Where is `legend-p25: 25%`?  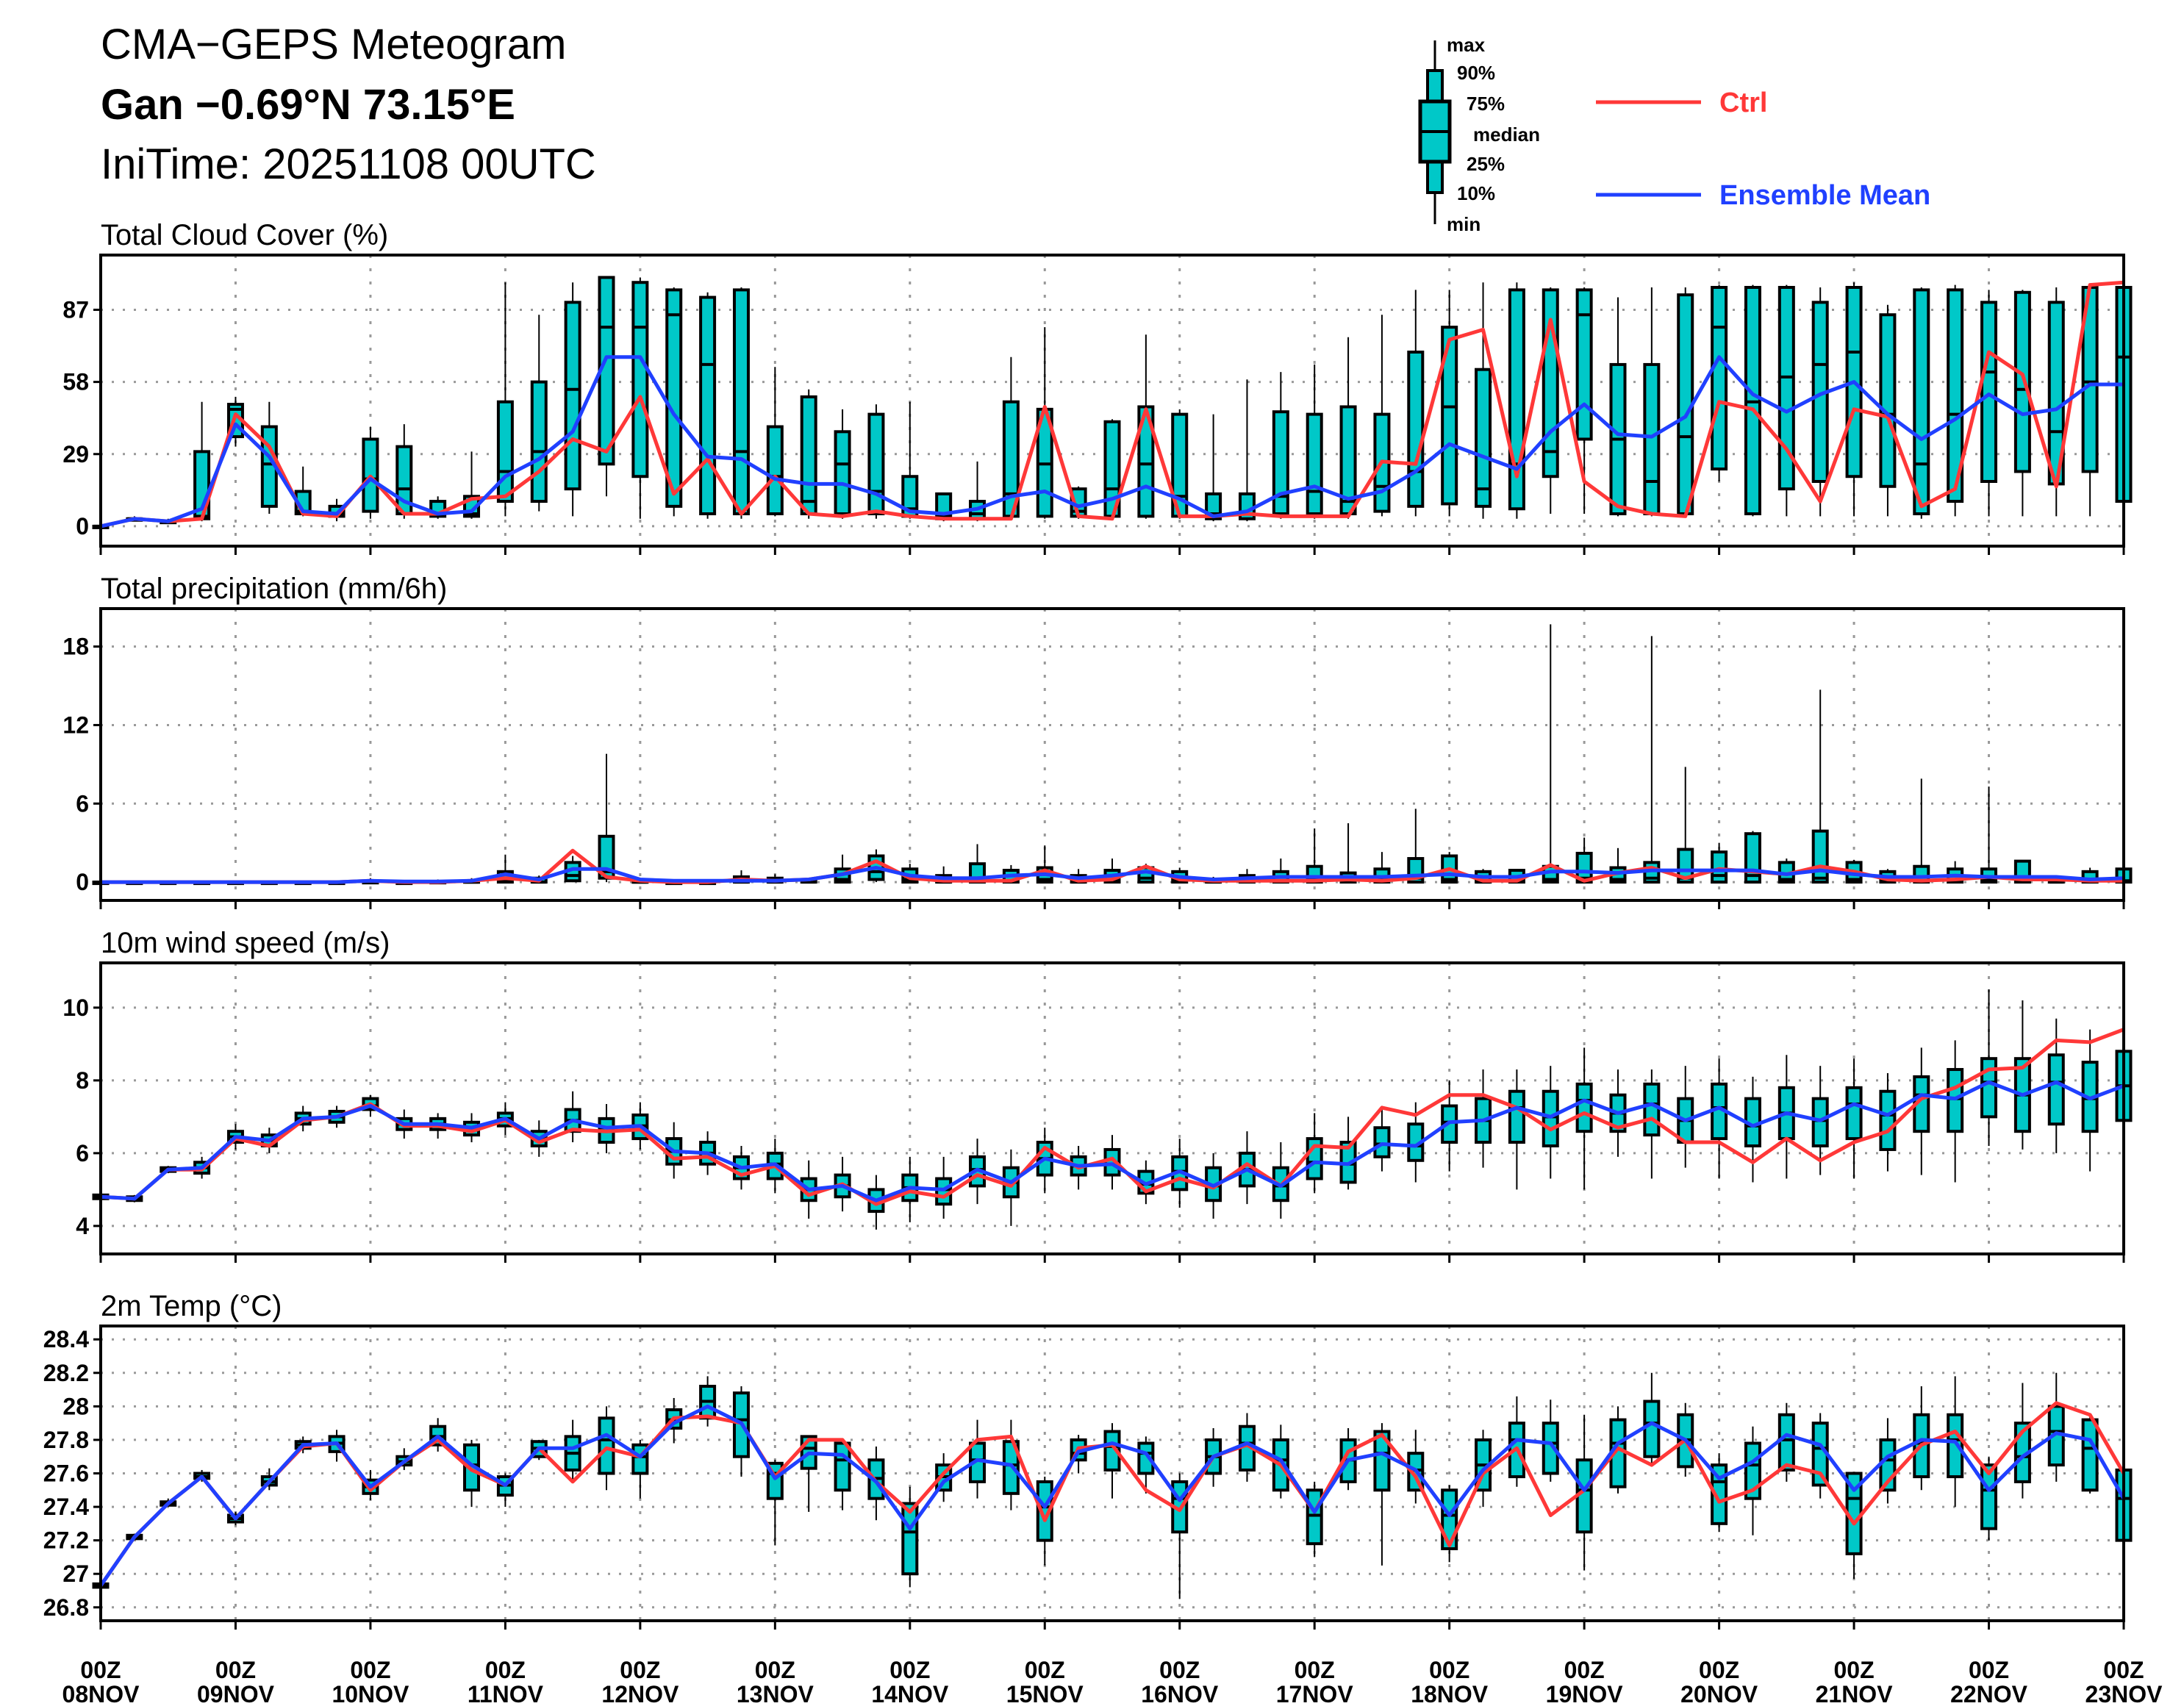
legend-p25: 25% is located at coordinates (1486, 164).